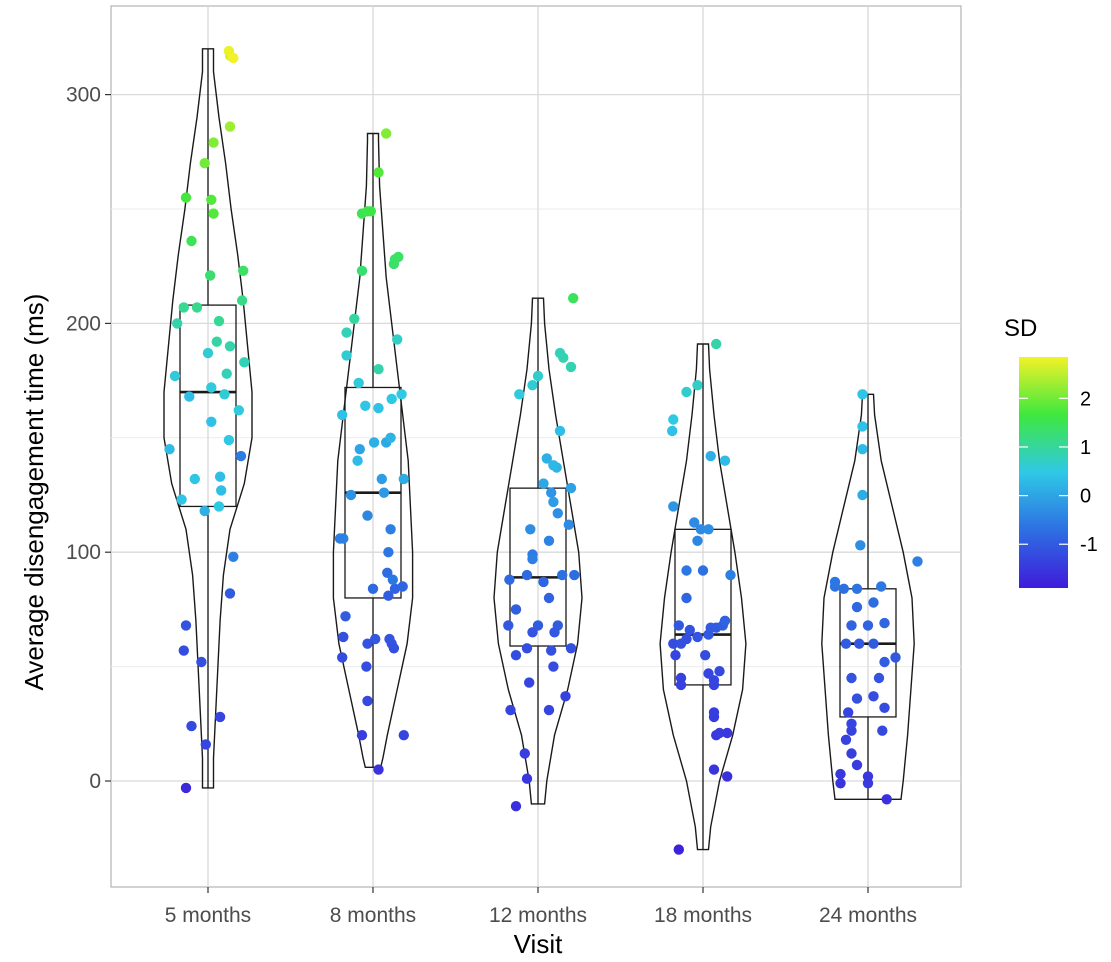  What do you see at coordinates (1051, 451) in the screenshot?
I see `color-legend: SD 2 1 0 -1` at bounding box center [1051, 451].